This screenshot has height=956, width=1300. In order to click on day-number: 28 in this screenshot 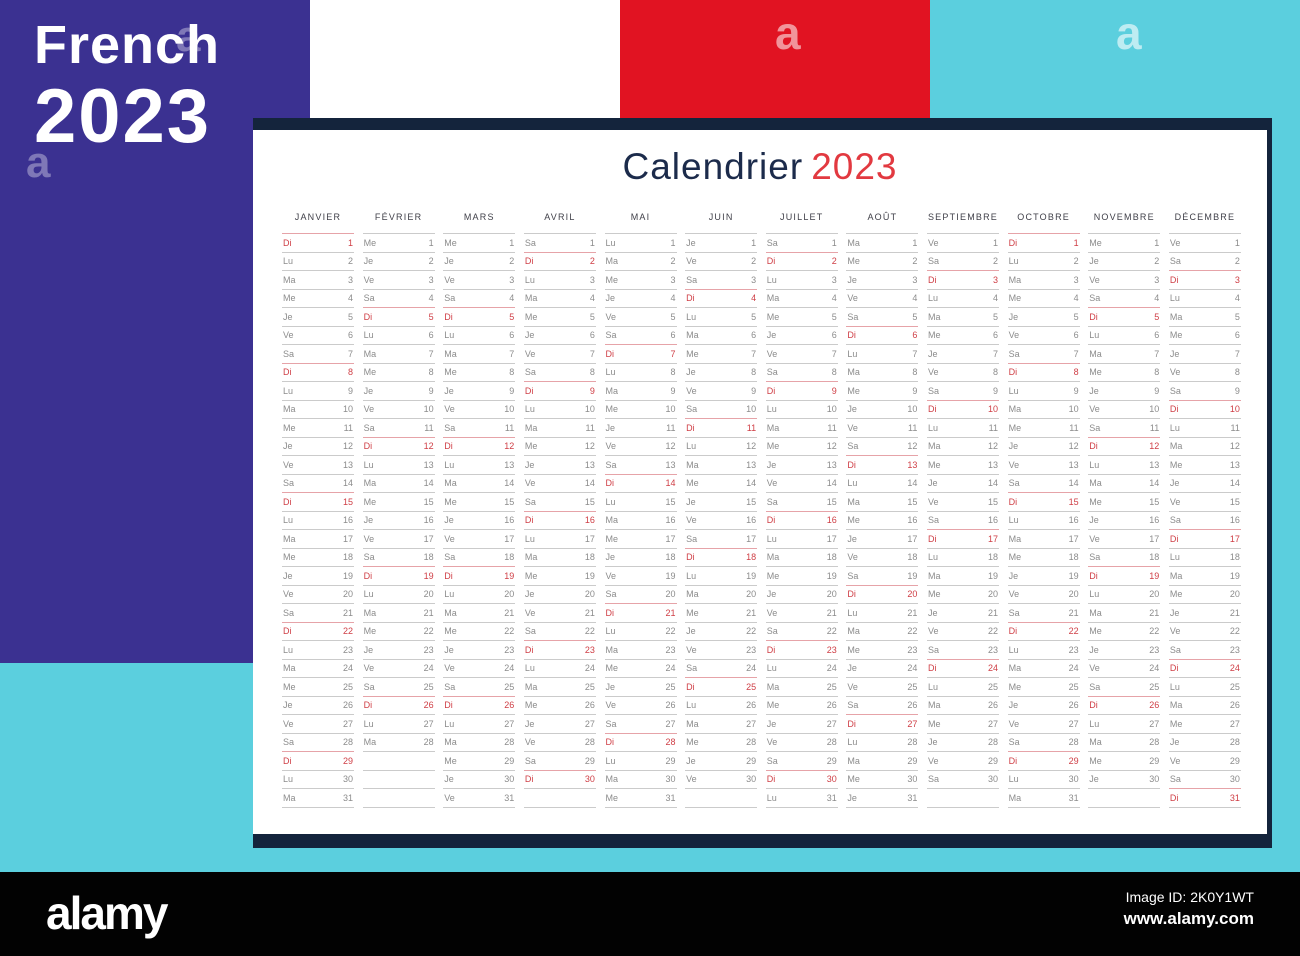, I will do `click(347, 742)`.